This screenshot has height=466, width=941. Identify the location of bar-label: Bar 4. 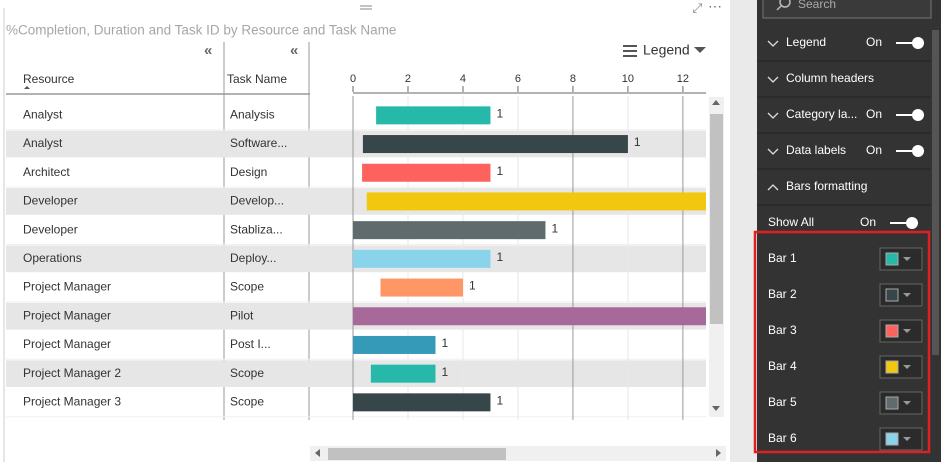
(782, 366).